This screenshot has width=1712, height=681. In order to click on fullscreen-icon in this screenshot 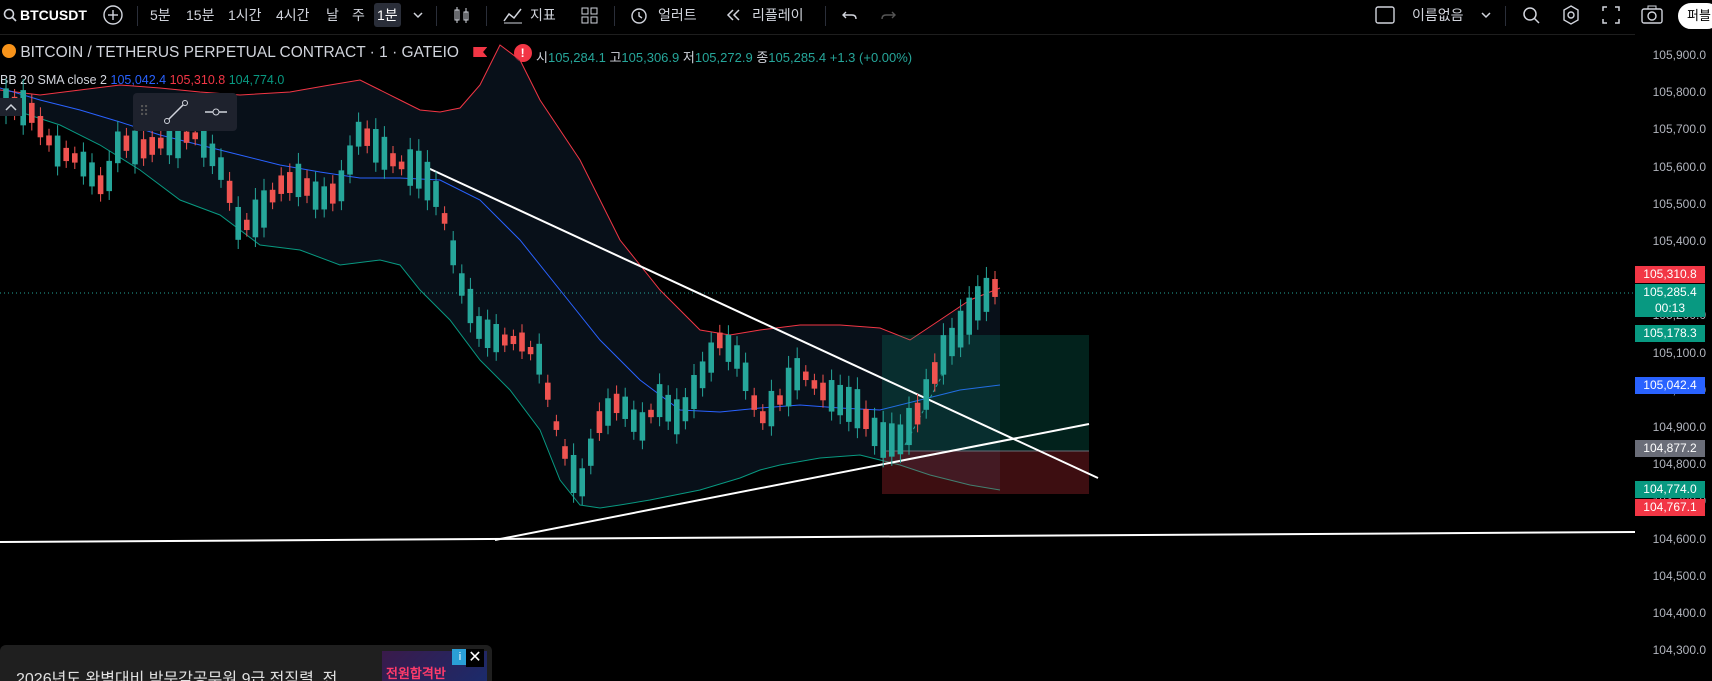, I will do `click(1611, 15)`.